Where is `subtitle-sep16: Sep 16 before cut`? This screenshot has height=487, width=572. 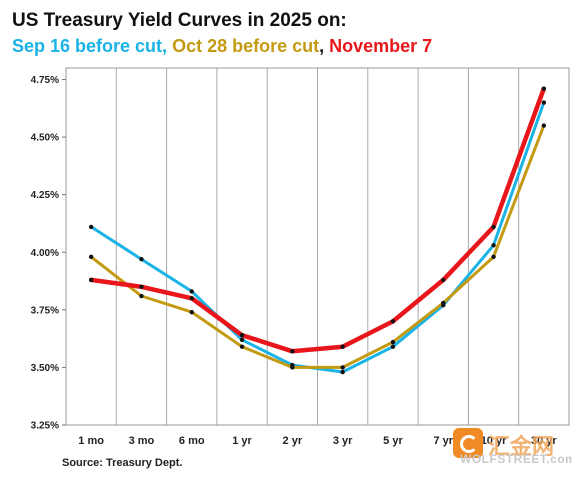 subtitle-sep16: Sep 16 before cut is located at coordinates (87, 46).